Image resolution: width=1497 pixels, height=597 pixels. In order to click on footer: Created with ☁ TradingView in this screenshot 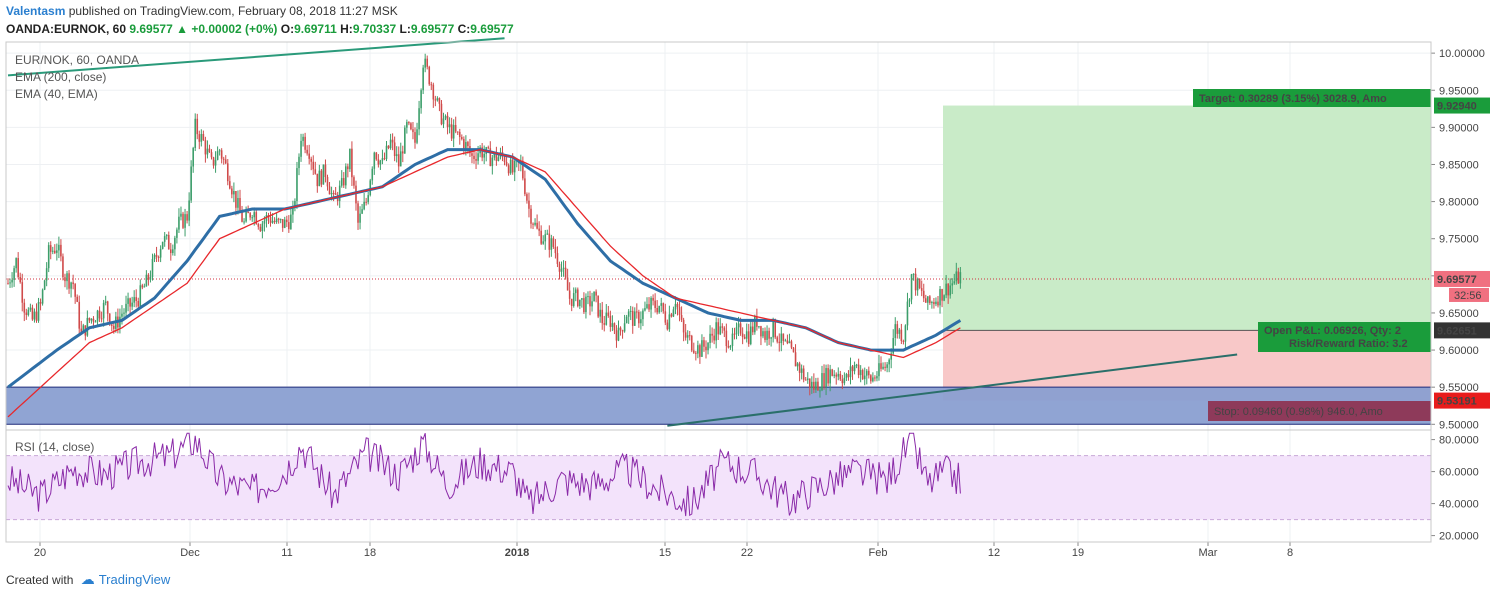, I will do `click(88, 579)`.